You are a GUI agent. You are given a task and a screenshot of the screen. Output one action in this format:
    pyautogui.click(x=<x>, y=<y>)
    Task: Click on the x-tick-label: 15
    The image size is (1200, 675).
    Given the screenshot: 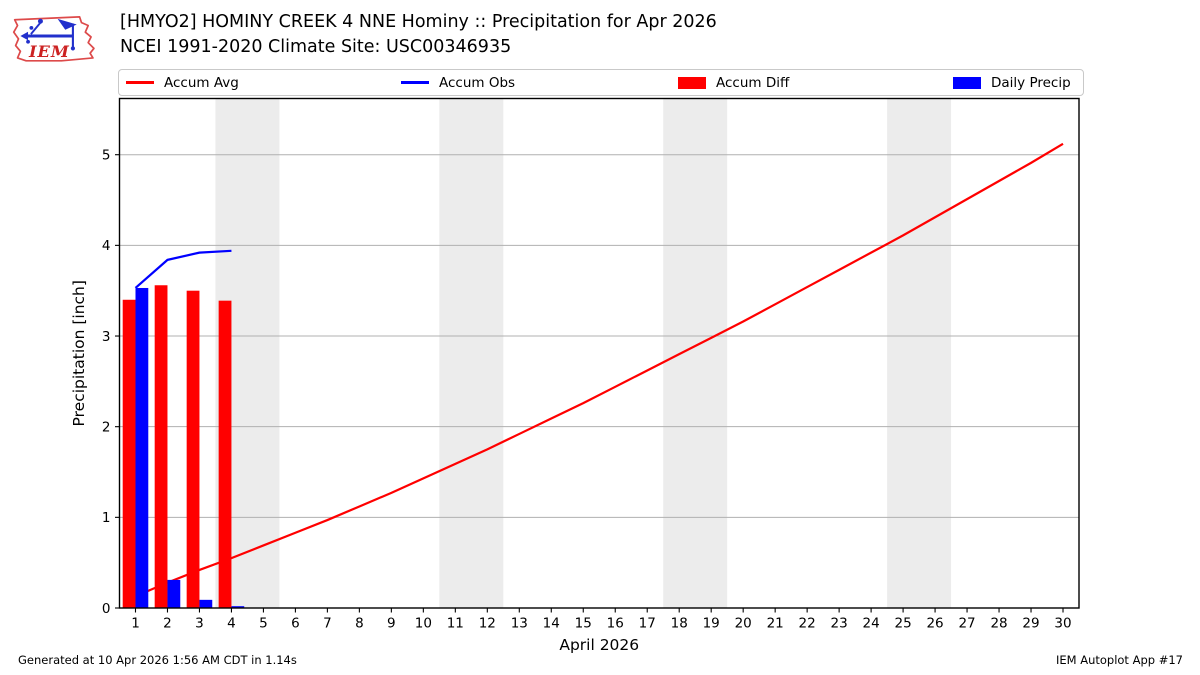 What is the action you would take?
    pyautogui.click(x=583, y=624)
    